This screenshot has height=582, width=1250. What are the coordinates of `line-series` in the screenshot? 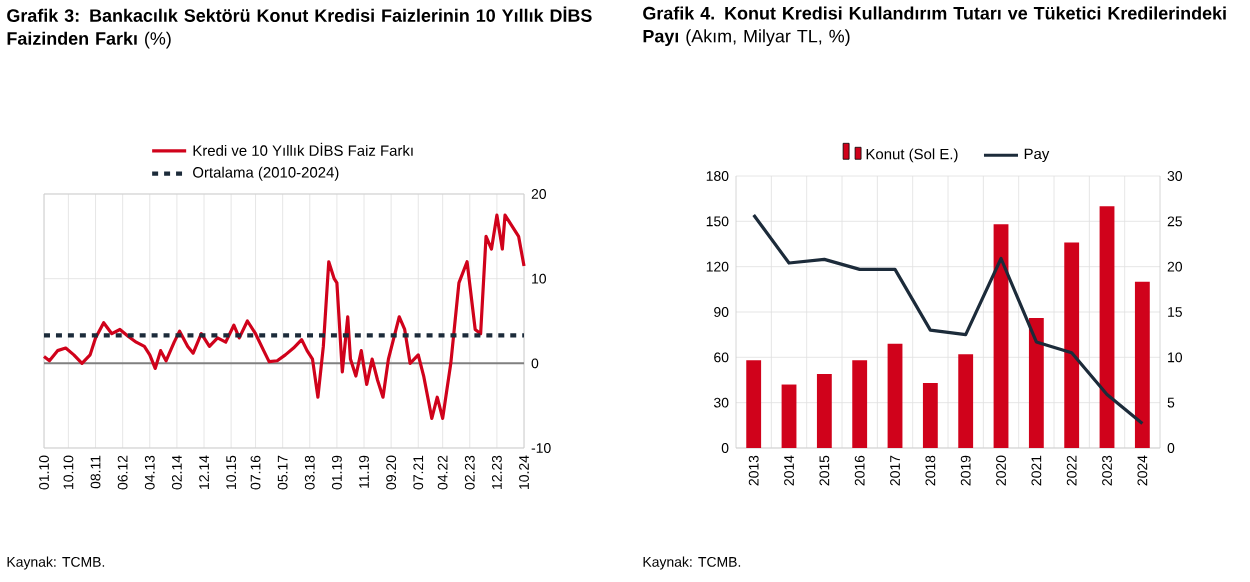 It's located at (948, 319).